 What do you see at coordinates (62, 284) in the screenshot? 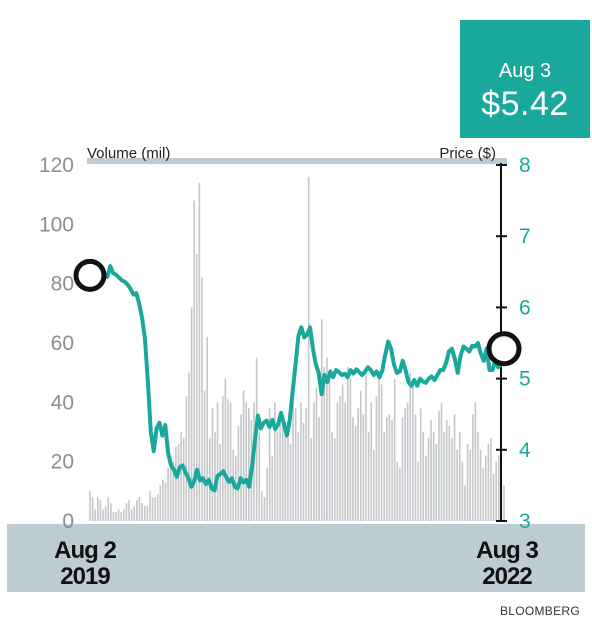
I see `left-axis-tick-label: 80` at bounding box center [62, 284].